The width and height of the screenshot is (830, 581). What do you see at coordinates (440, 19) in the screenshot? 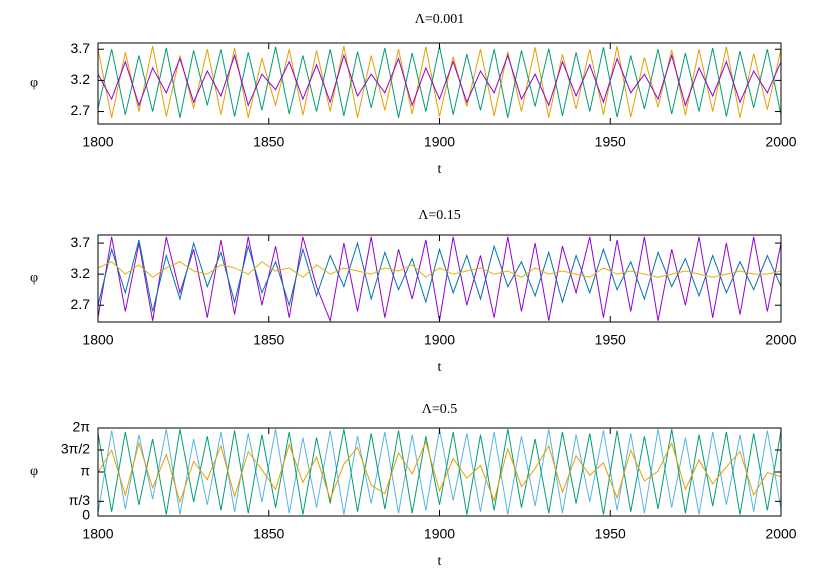
I see `chart-title: Λ=0.001` at bounding box center [440, 19].